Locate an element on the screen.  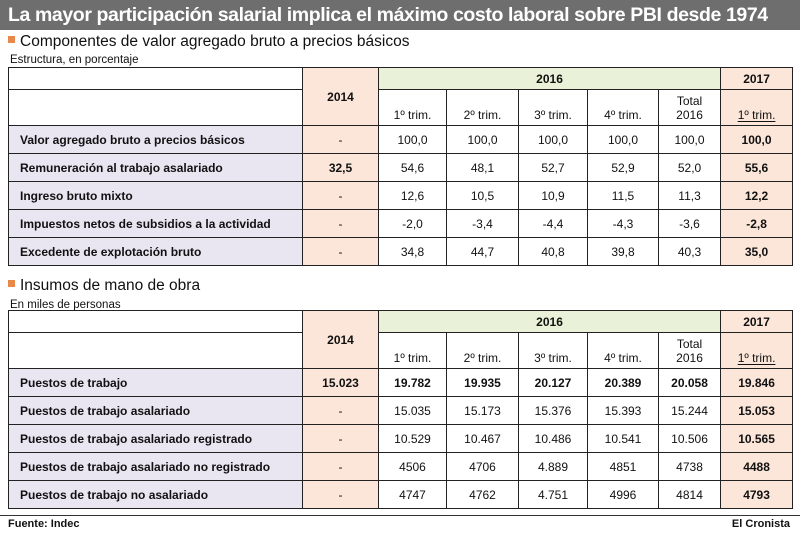
cell-q3: 15.376 is located at coordinates (553, 410).